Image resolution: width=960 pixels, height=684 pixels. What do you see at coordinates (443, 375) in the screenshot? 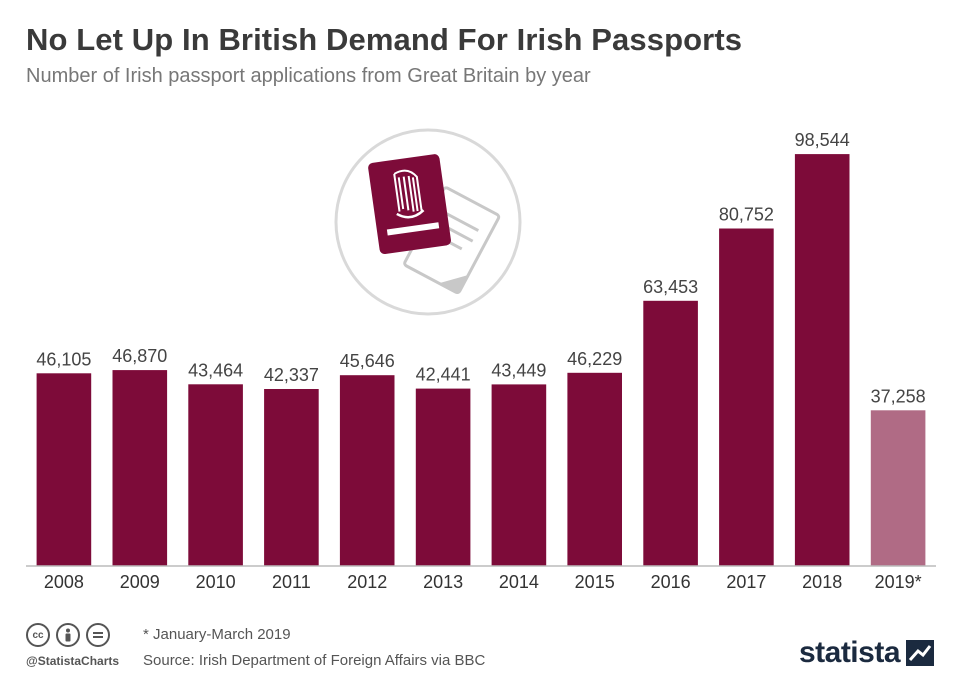
I see `bar-value-label: 42,441` at bounding box center [443, 375].